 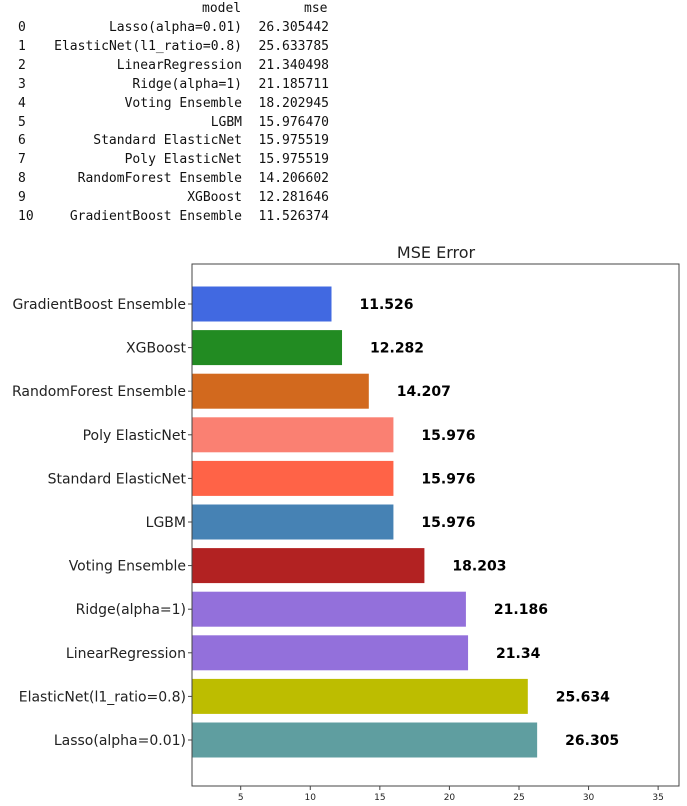 I want to click on y-tick-label: Voting Ensemble, so click(x=127, y=567).